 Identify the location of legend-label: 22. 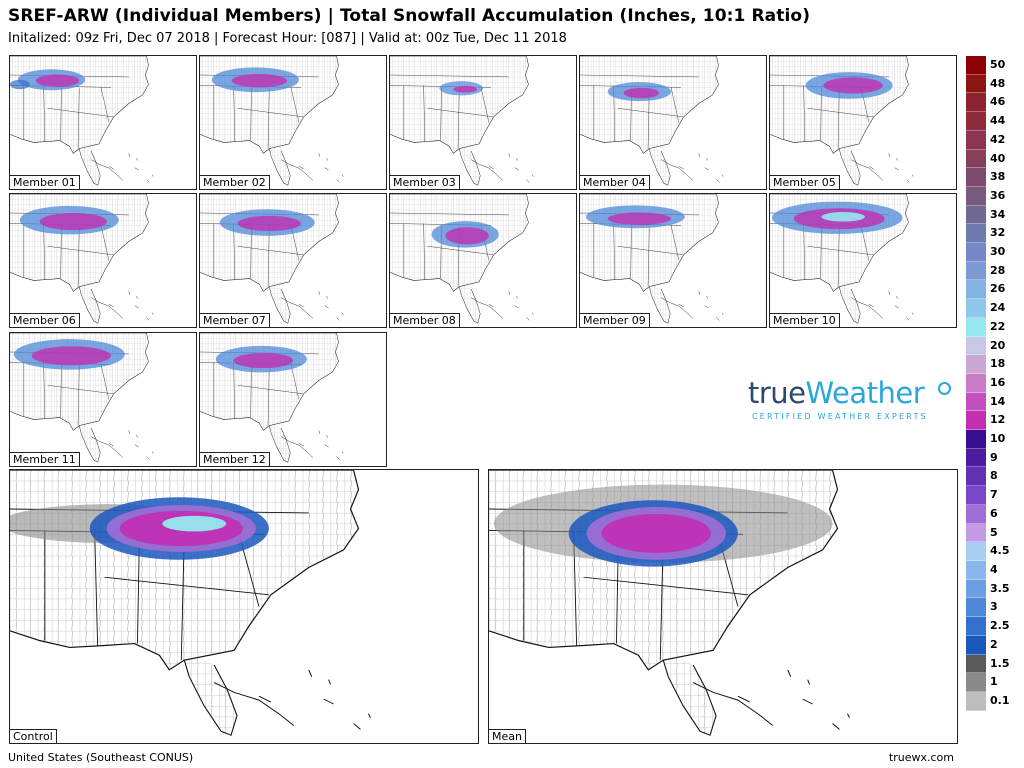
(998, 326).